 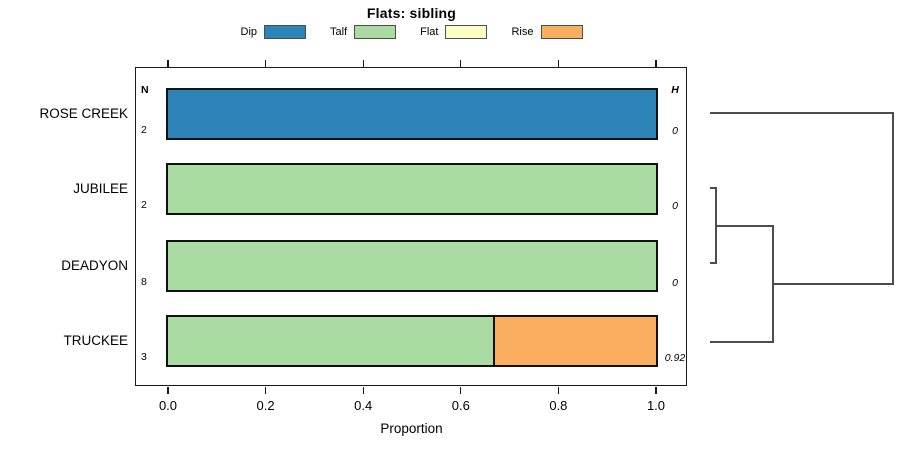 What do you see at coordinates (411, 13) in the screenshot?
I see `chart-title: Flats: sibling` at bounding box center [411, 13].